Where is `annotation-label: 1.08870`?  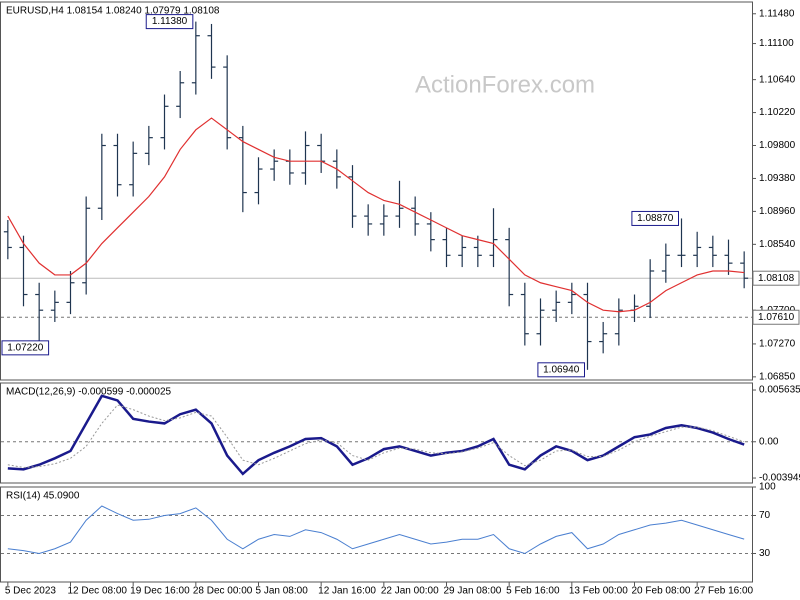 annotation-label: 1.08870 is located at coordinates (655, 218).